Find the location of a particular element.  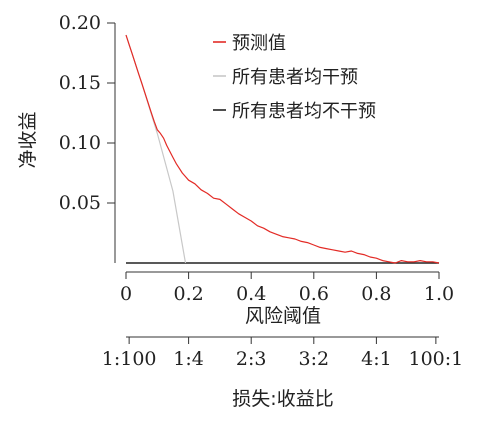

legend-label: 所有患者均不干预 is located at coordinates (304, 111).